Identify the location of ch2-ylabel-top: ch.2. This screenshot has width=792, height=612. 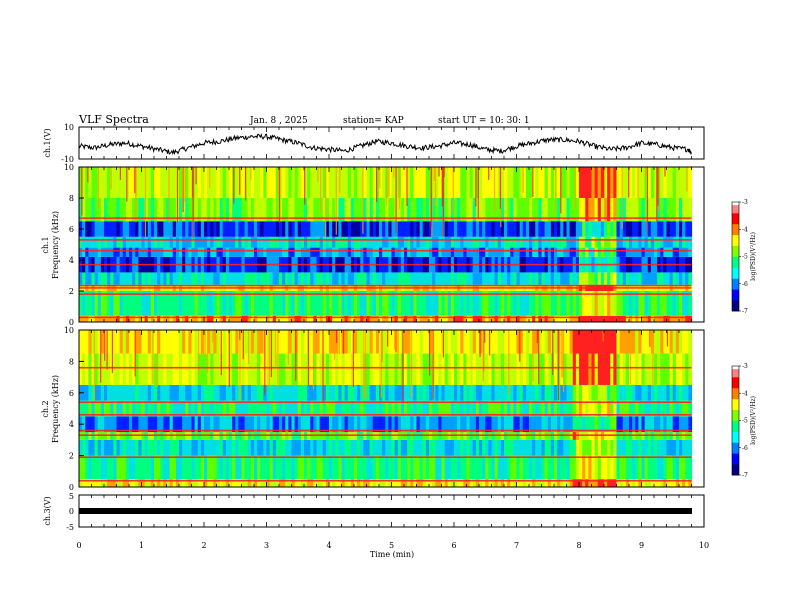
(45, 408).